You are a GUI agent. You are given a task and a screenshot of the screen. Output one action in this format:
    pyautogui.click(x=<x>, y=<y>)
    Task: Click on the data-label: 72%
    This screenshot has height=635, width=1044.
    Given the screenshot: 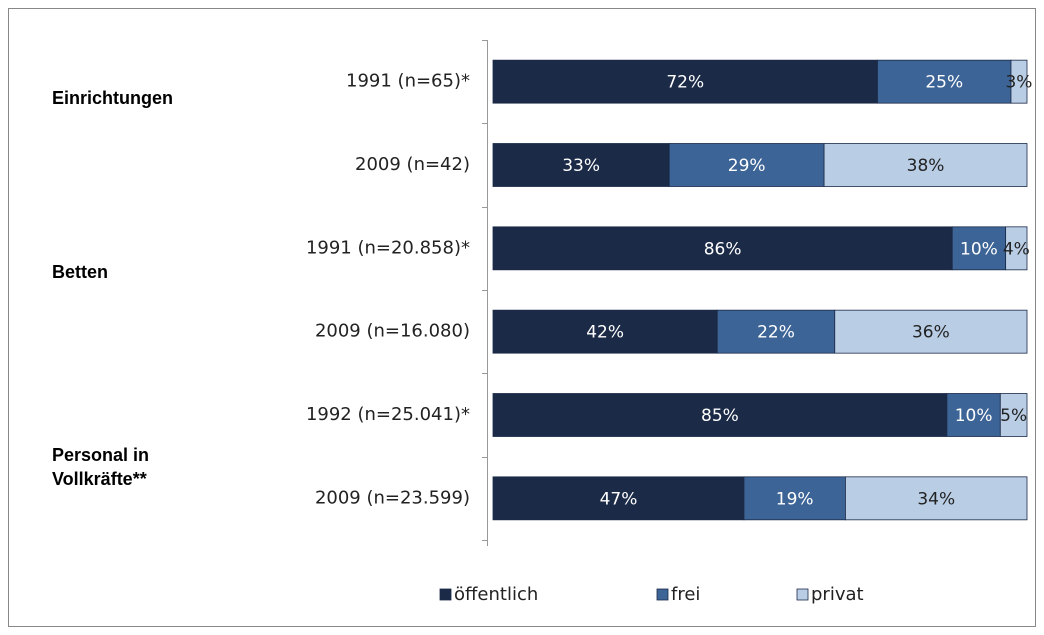 What is the action you would take?
    pyautogui.click(x=685, y=83)
    